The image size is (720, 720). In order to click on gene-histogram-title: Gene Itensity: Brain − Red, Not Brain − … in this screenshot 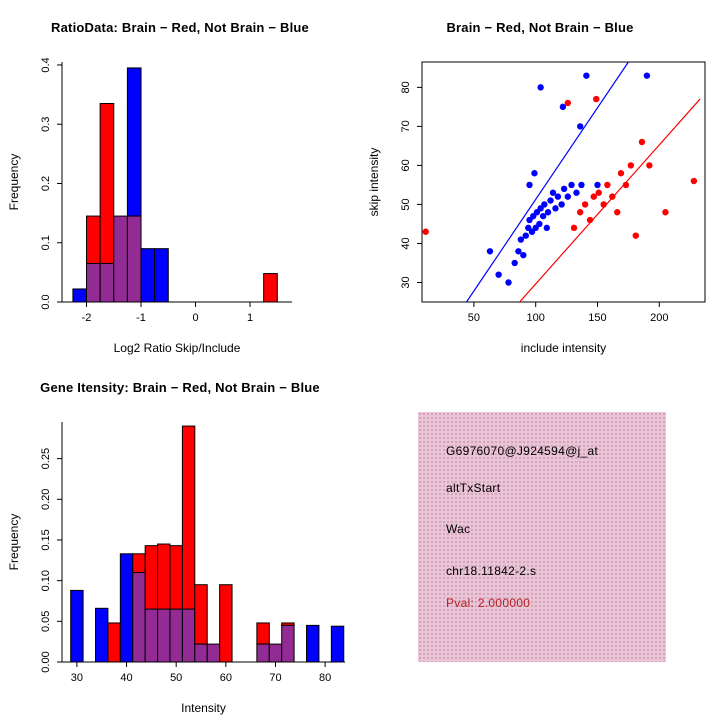, I will do `click(180, 387)`.